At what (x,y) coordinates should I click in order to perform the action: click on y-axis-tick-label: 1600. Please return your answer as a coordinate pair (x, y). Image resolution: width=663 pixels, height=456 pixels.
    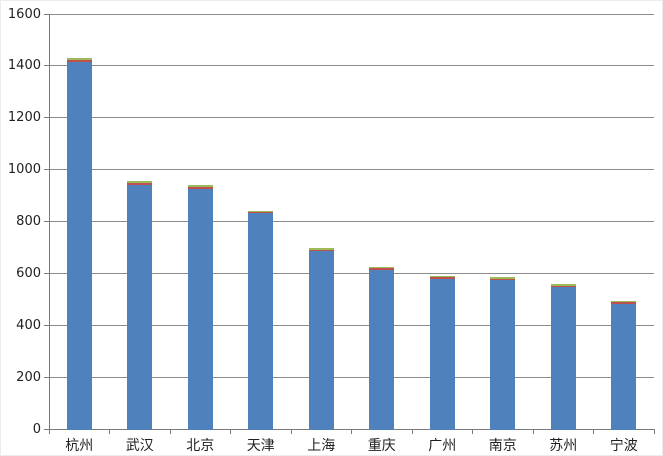
    Looking at the image, I should click on (24, 14).